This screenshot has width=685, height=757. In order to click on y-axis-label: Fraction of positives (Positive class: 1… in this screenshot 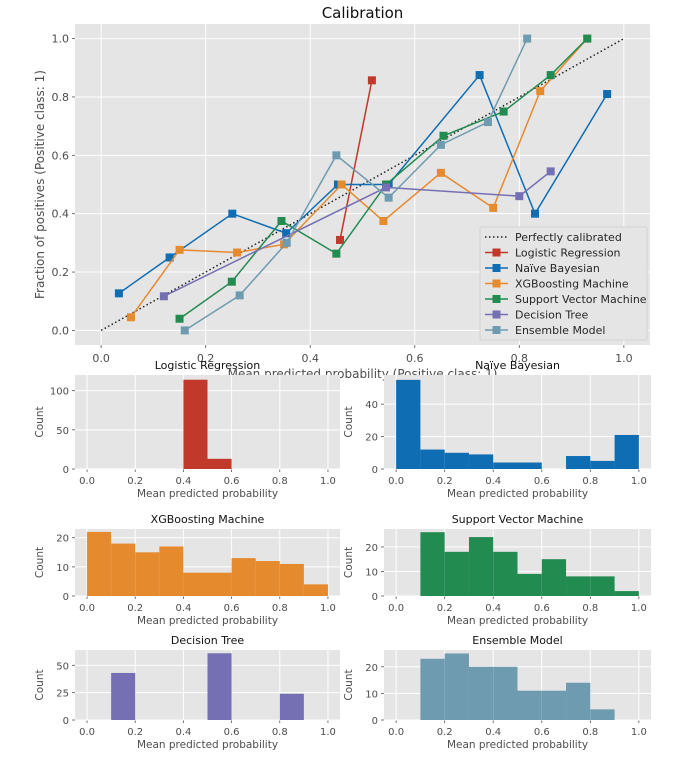, I will do `click(40, 184)`.